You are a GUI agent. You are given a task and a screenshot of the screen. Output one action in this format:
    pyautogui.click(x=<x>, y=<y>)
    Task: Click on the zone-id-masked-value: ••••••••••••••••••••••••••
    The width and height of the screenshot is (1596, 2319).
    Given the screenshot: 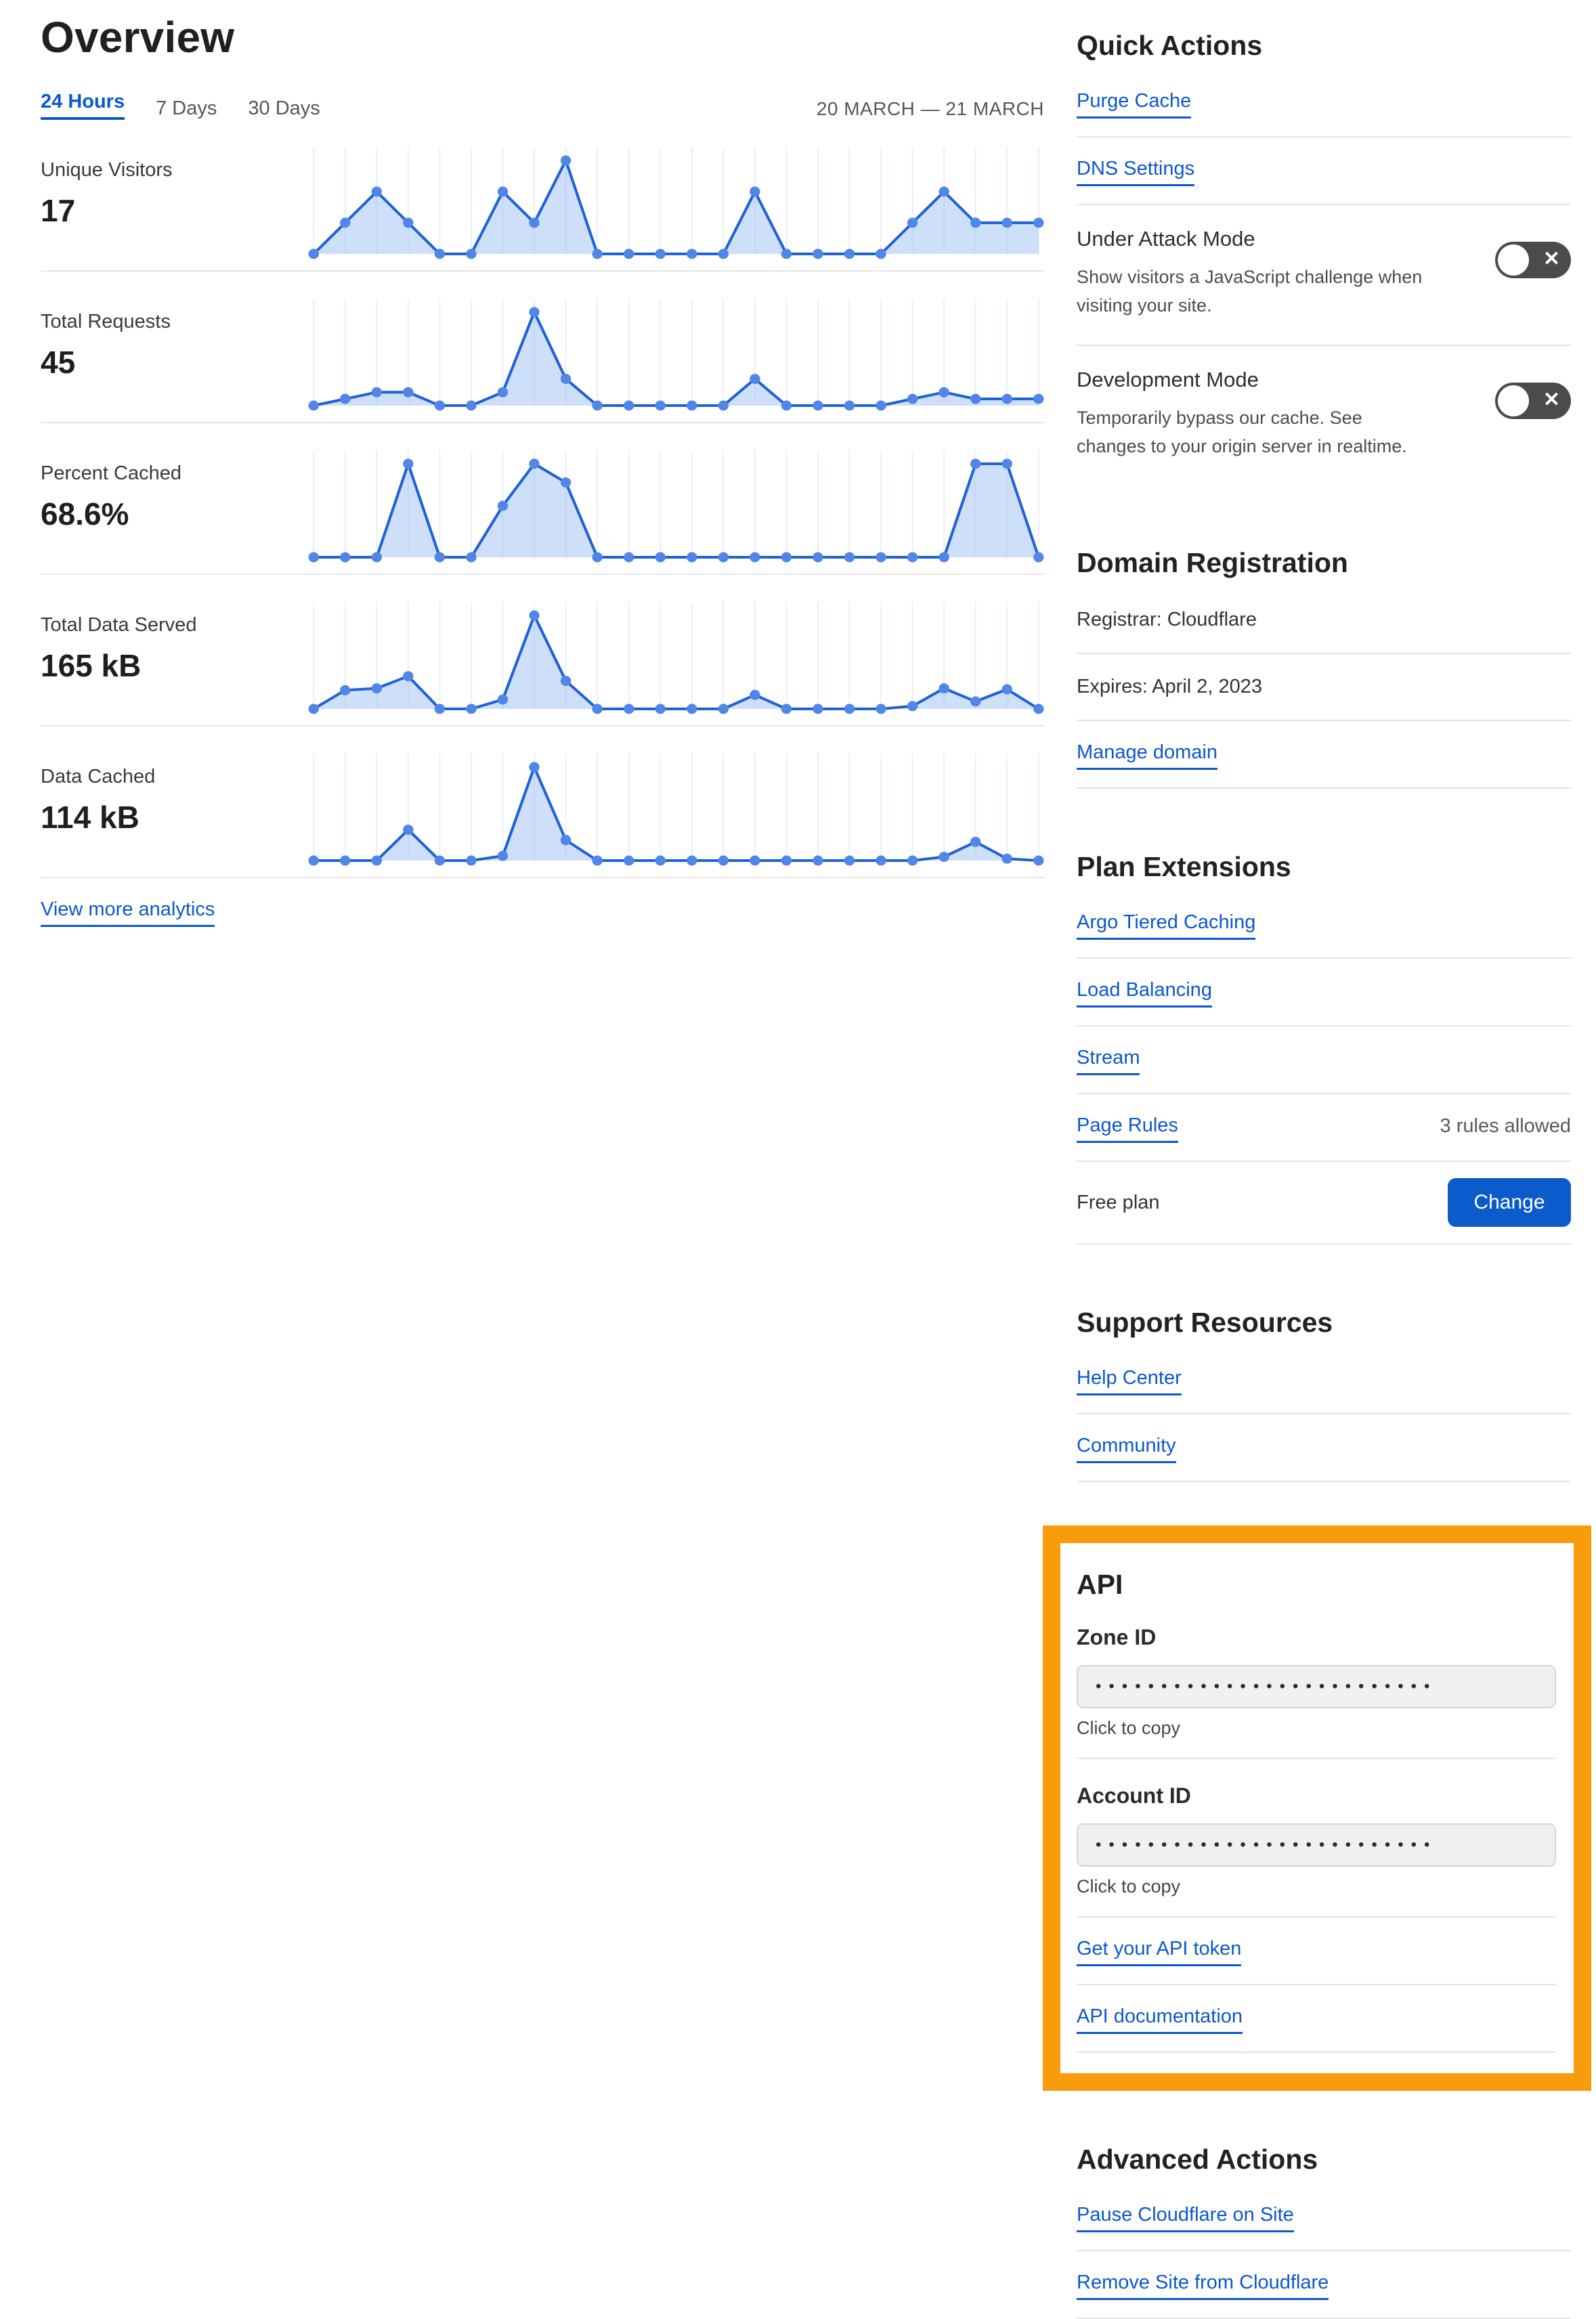 What is the action you would take?
    pyautogui.click(x=1267, y=1686)
    